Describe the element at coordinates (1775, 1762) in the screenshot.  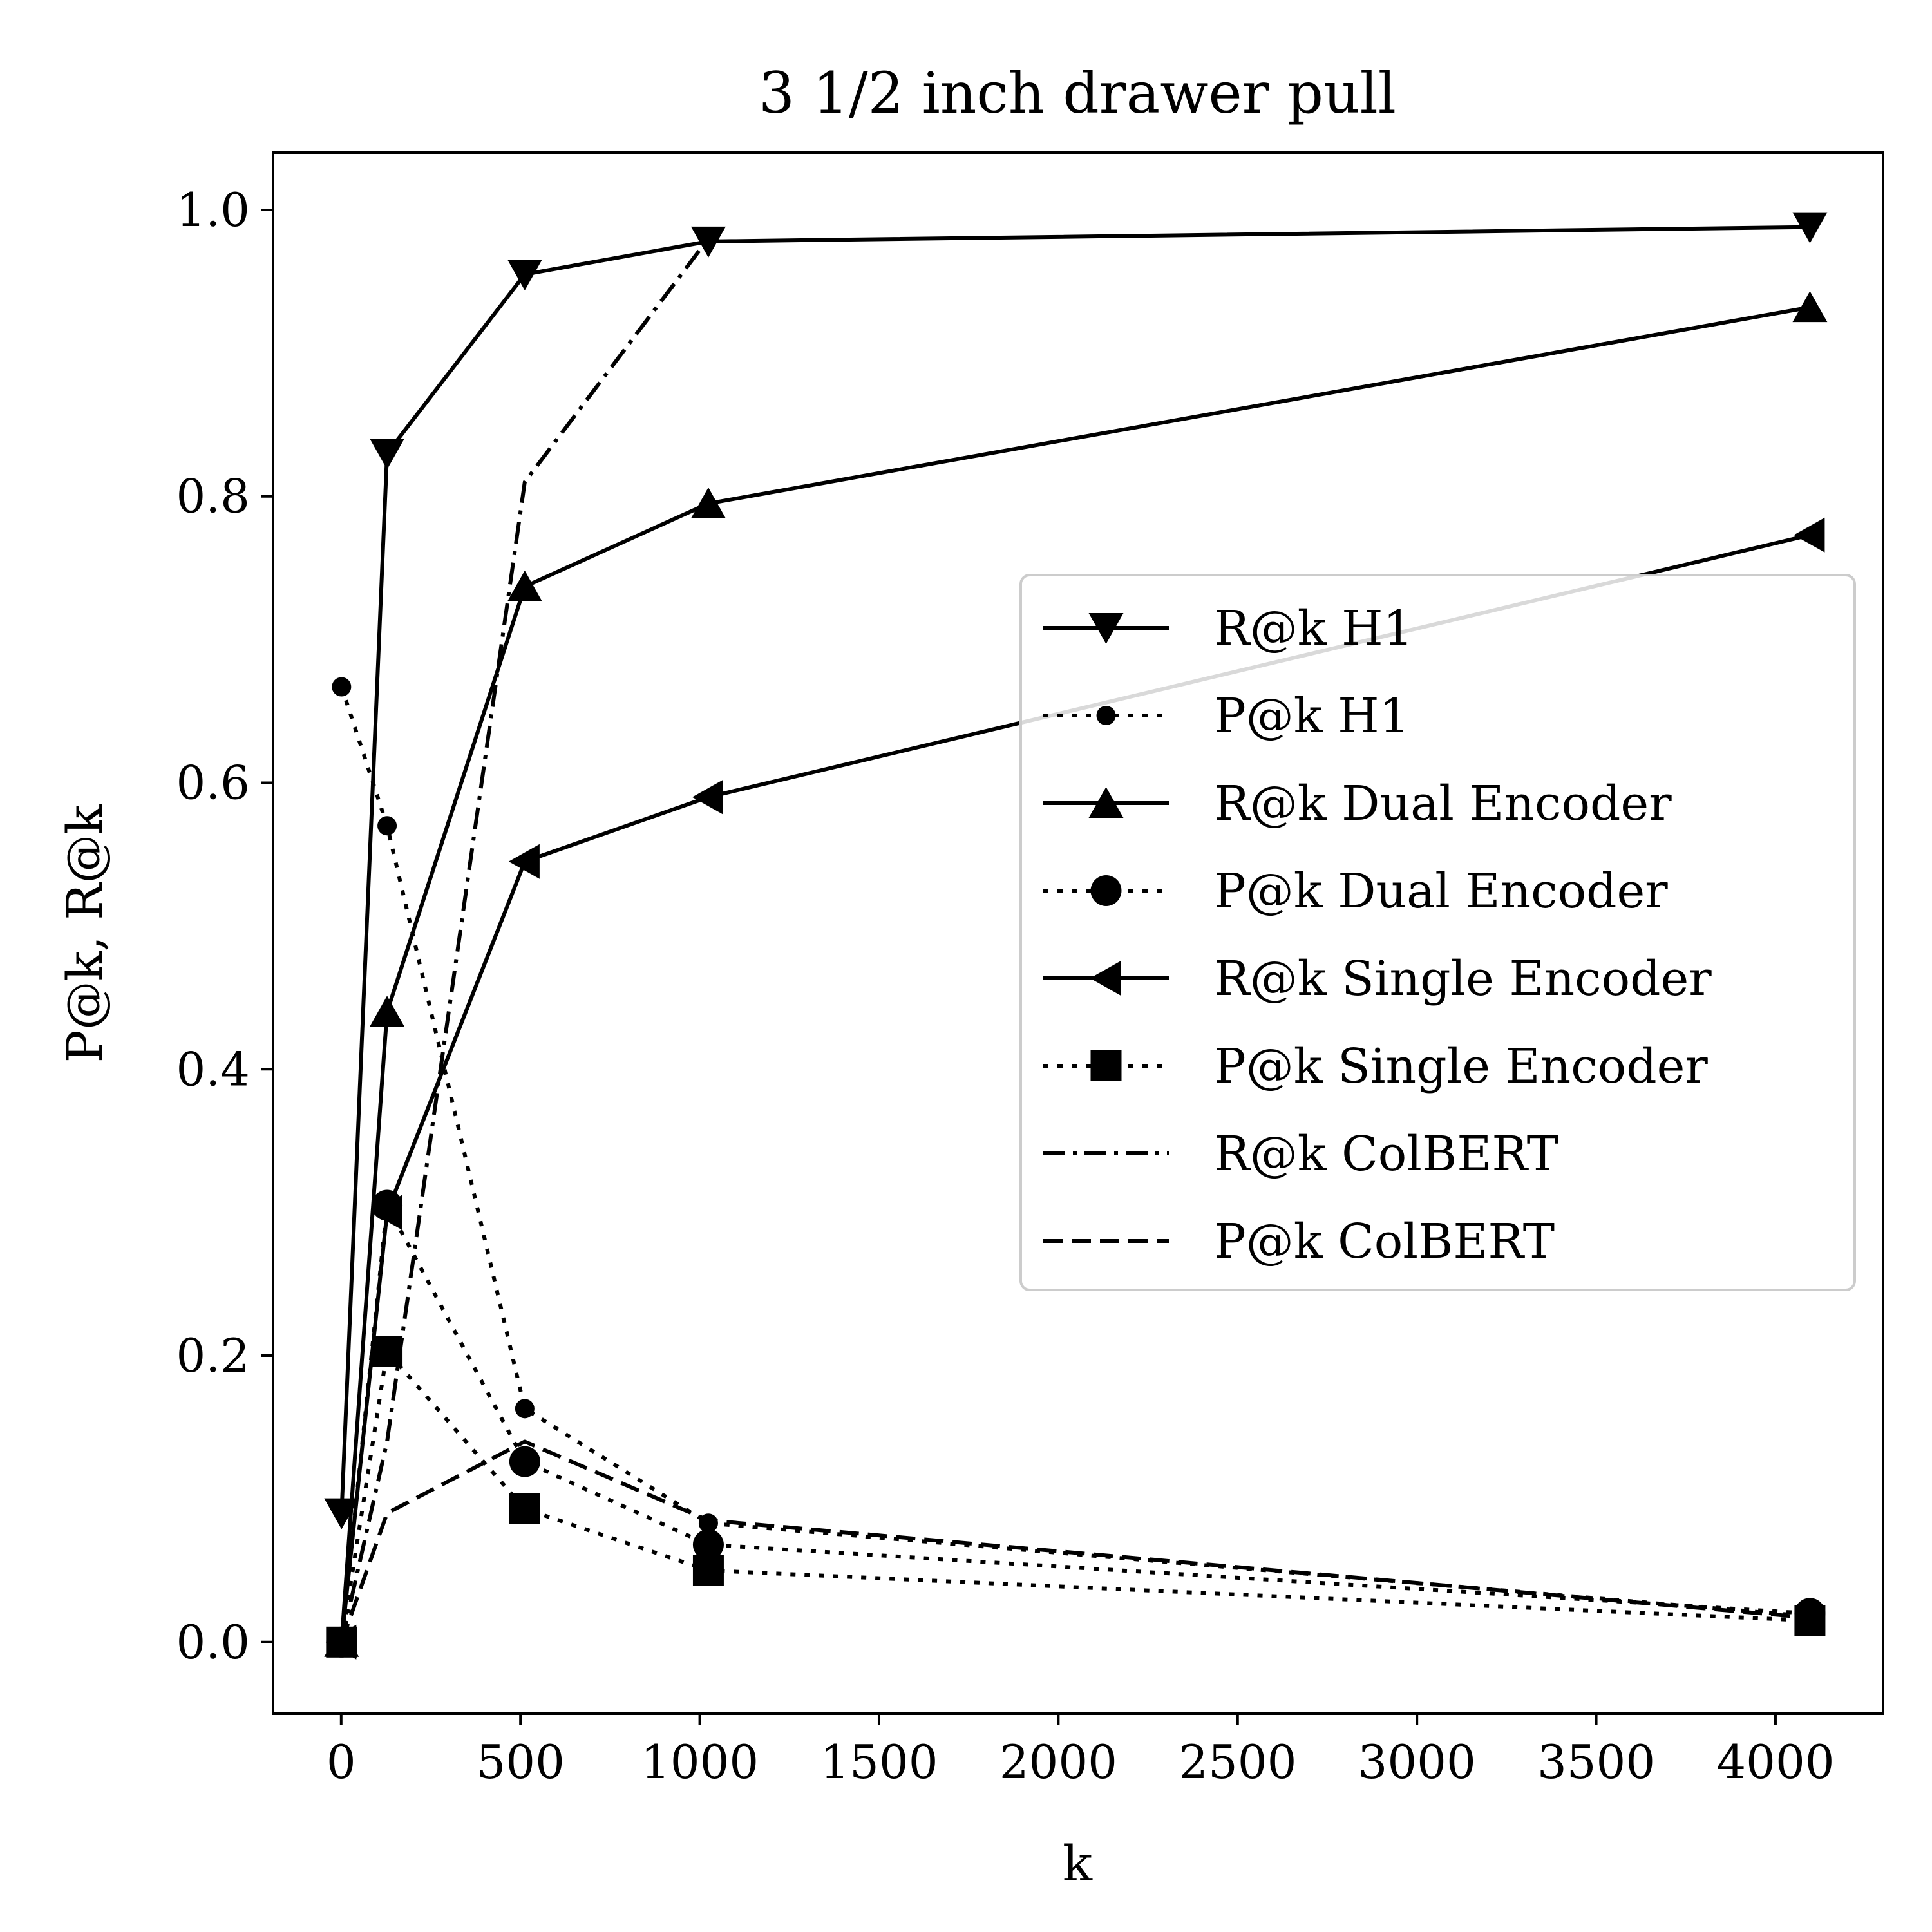
I see `x-tick-label: 4000` at that location.